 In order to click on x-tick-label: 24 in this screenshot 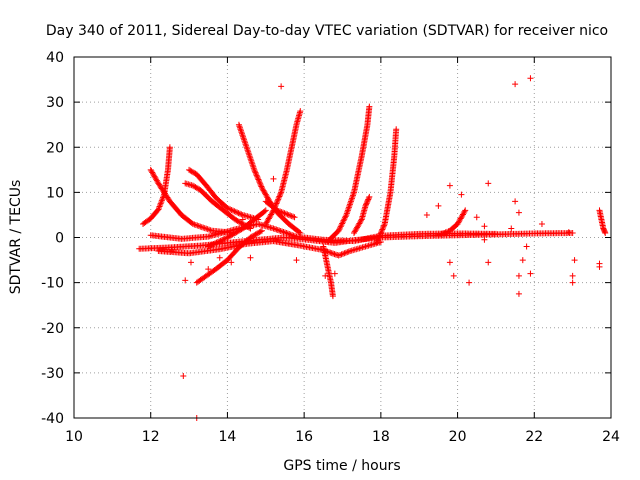, I will do `click(611, 437)`.